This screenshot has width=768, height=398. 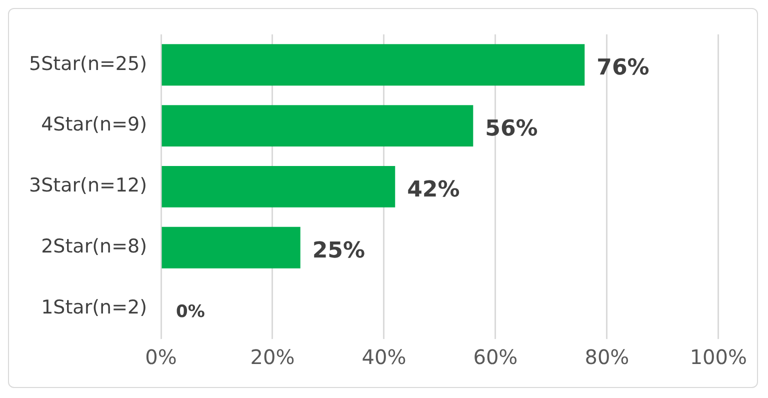 What do you see at coordinates (88, 185) in the screenshot?
I see `y-tick-label: 3Star(n=12)` at bounding box center [88, 185].